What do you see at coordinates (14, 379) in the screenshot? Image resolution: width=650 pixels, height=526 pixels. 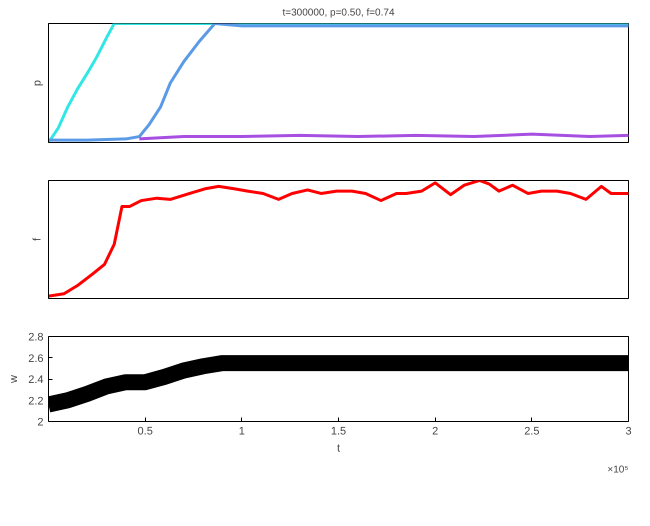 I see `y-axis-title: w` at bounding box center [14, 379].